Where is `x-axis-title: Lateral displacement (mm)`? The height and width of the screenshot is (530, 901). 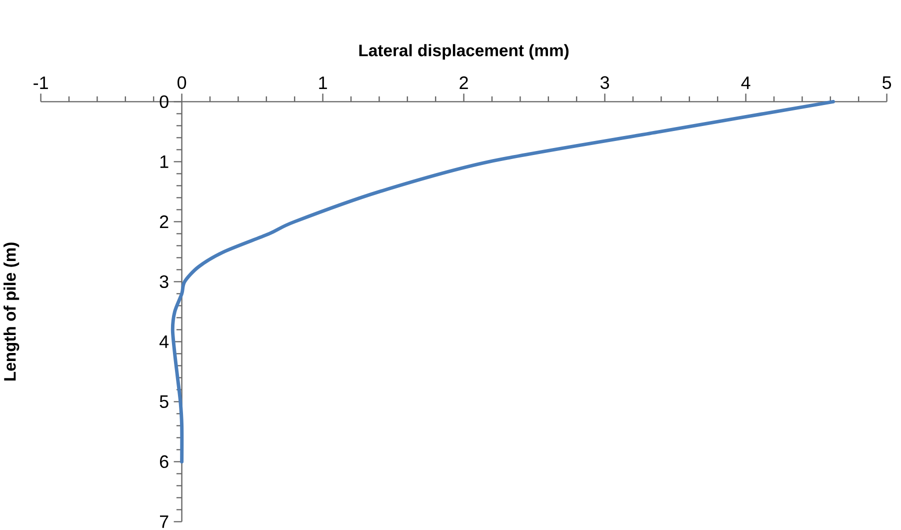
x-axis-title: Lateral displacement (mm) is located at coordinates (464, 52).